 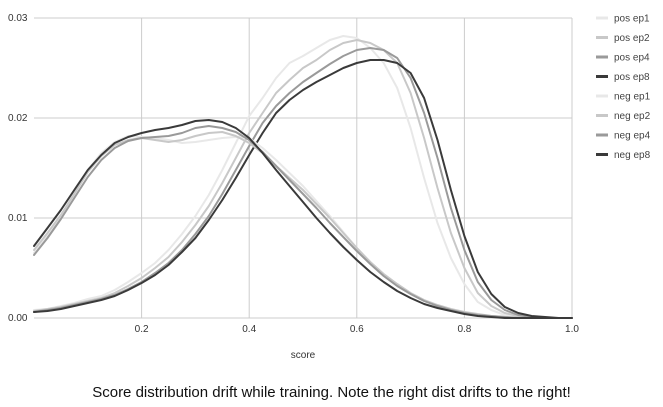 I want to click on x-tick-label: 0.6, so click(x=357, y=329).